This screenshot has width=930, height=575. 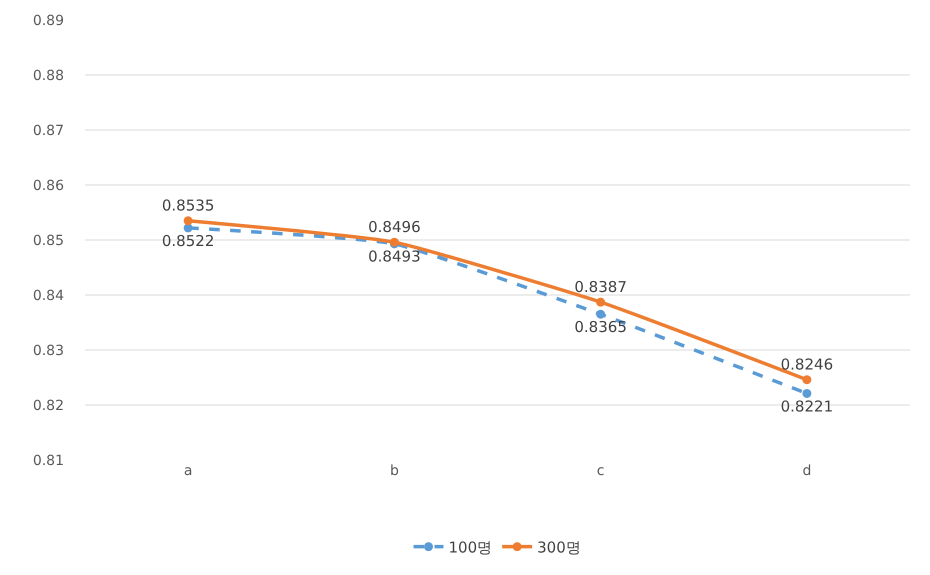 I want to click on y-tick-label: 0.84, so click(x=48, y=296).